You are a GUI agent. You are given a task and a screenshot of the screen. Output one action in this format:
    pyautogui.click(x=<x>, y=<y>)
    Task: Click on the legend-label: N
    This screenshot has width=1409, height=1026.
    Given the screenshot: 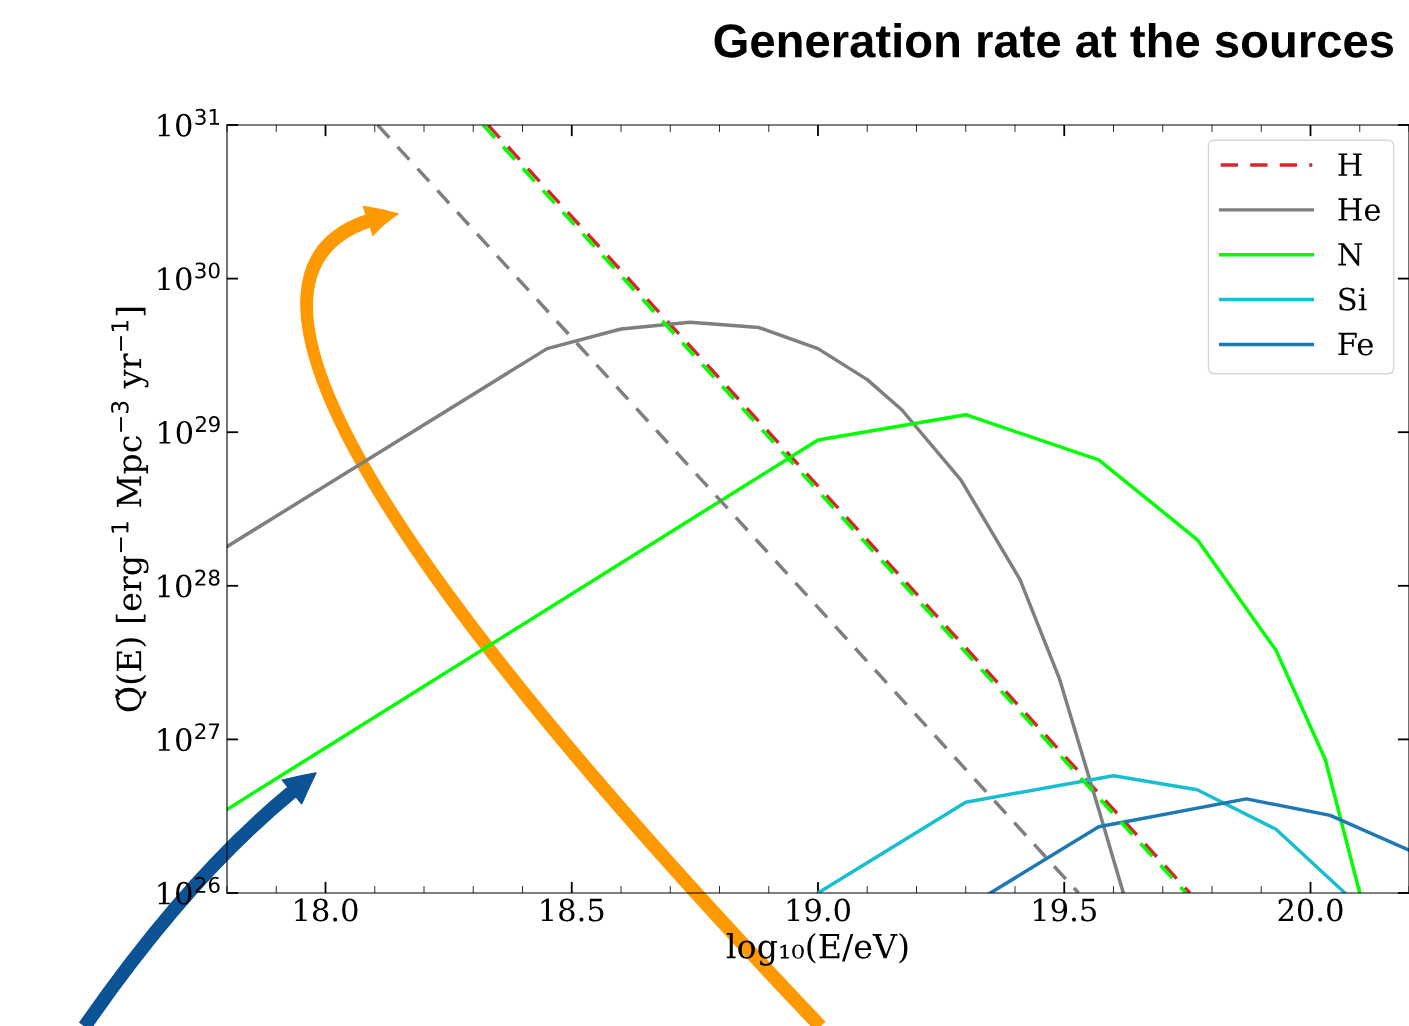 What is the action you would take?
    pyautogui.click(x=1350, y=254)
    